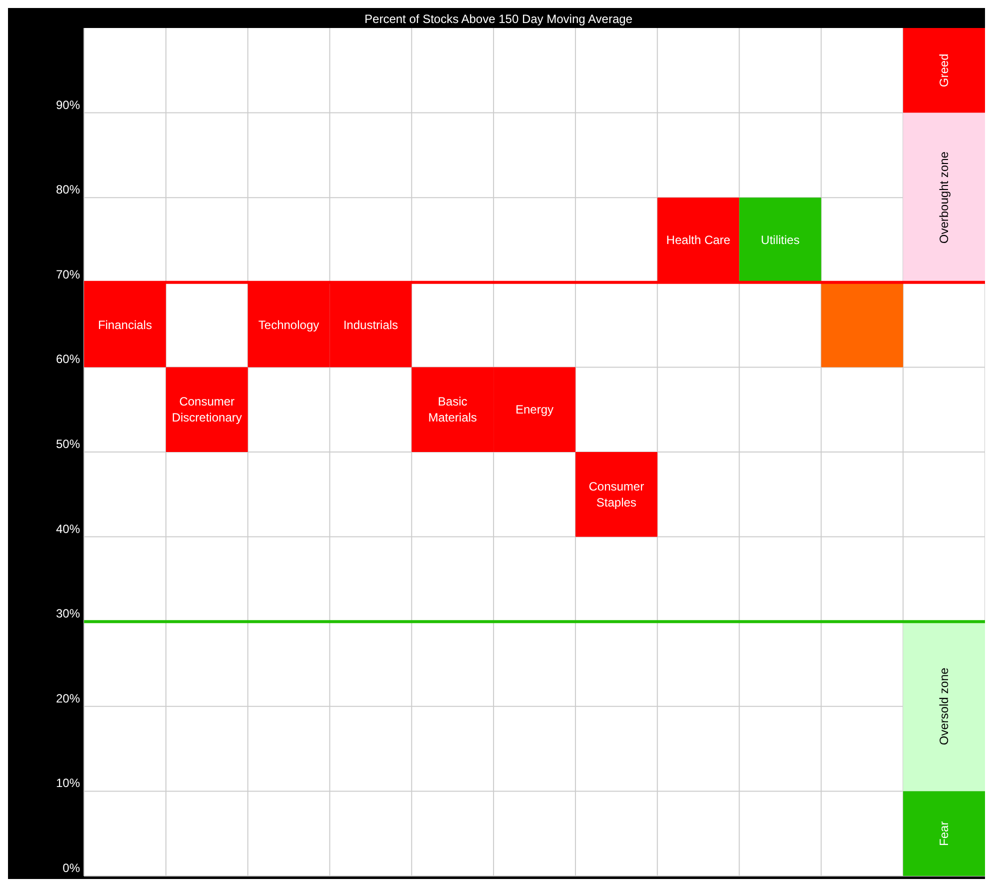  I want to click on series-label: Overbought zone, so click(944, 197).